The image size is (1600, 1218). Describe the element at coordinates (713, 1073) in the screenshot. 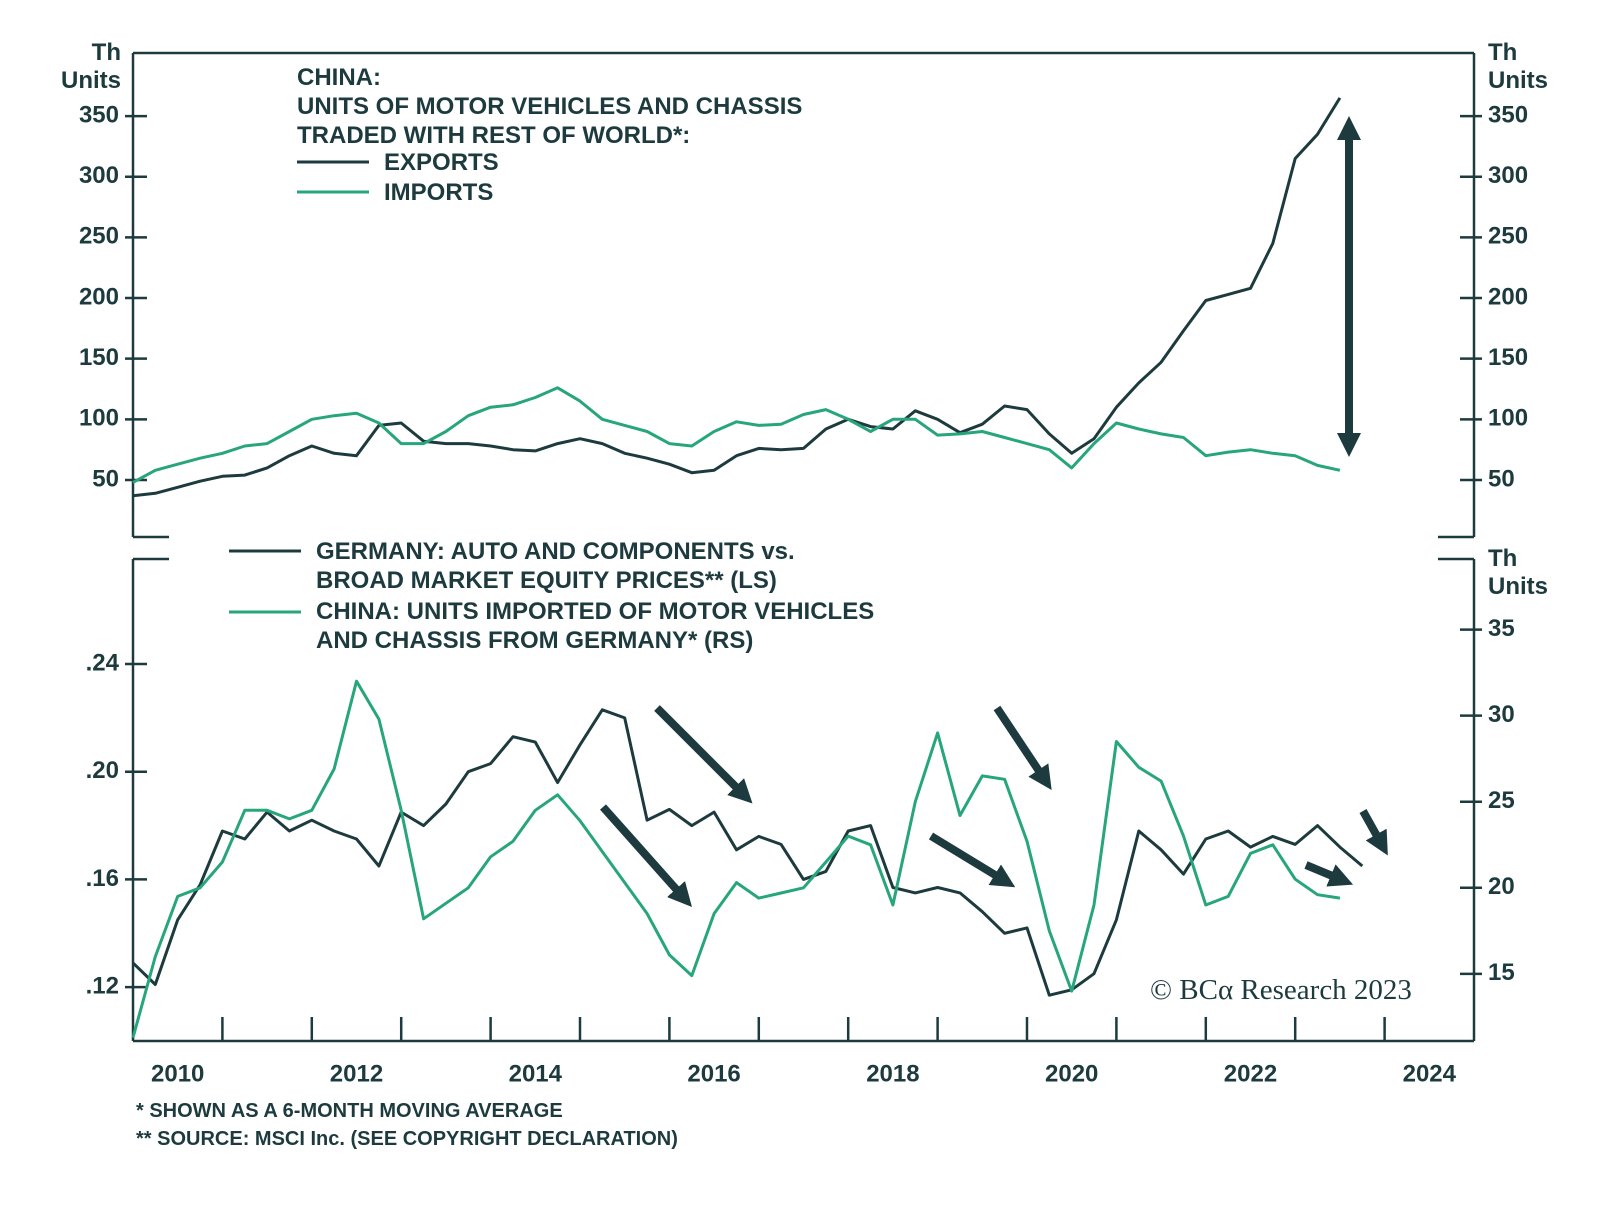

I see `x-tick-label: 2016` at that location.